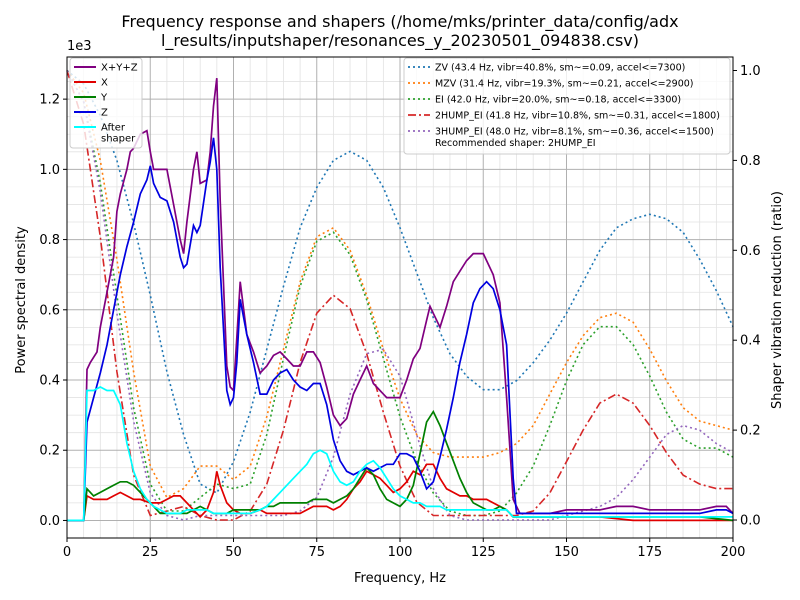 The image size is (800, 600). I want to click on y-right-tick-label: 0.0, so click(750, 521).